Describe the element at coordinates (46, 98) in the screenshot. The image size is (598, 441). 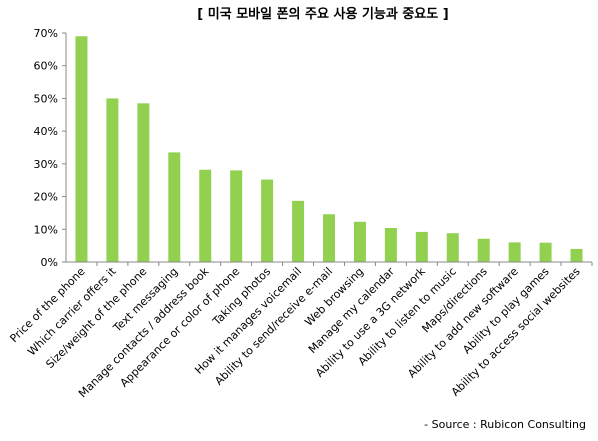
I see `y-tick-label: 50%` at that location.